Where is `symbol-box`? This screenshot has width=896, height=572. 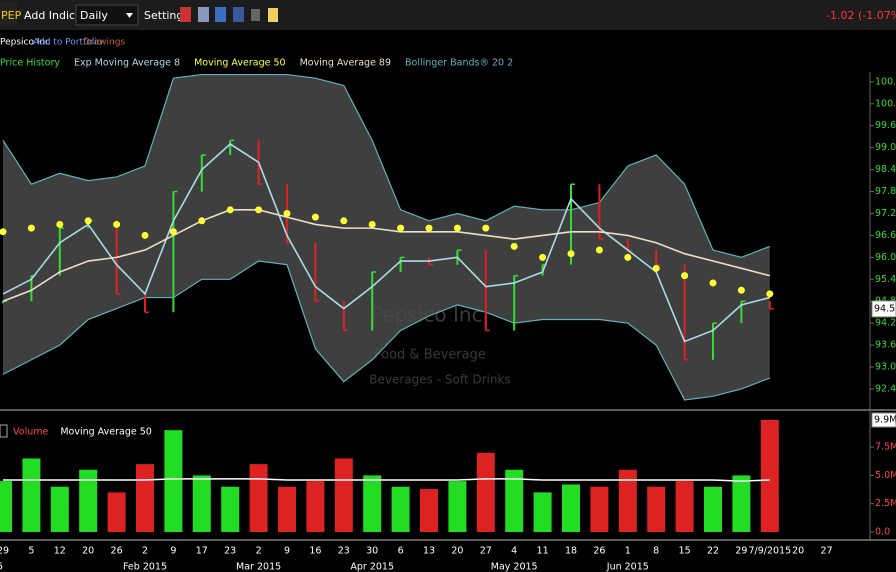
symbol-box is located at coordinates (8, 14).